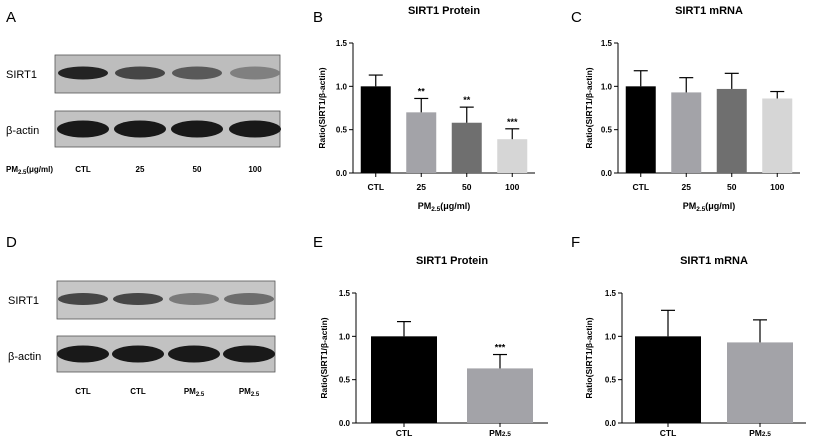  Describe the element at coordinates (318, 17) in the screenshot. I see `panel-letter-b: B` at that location.